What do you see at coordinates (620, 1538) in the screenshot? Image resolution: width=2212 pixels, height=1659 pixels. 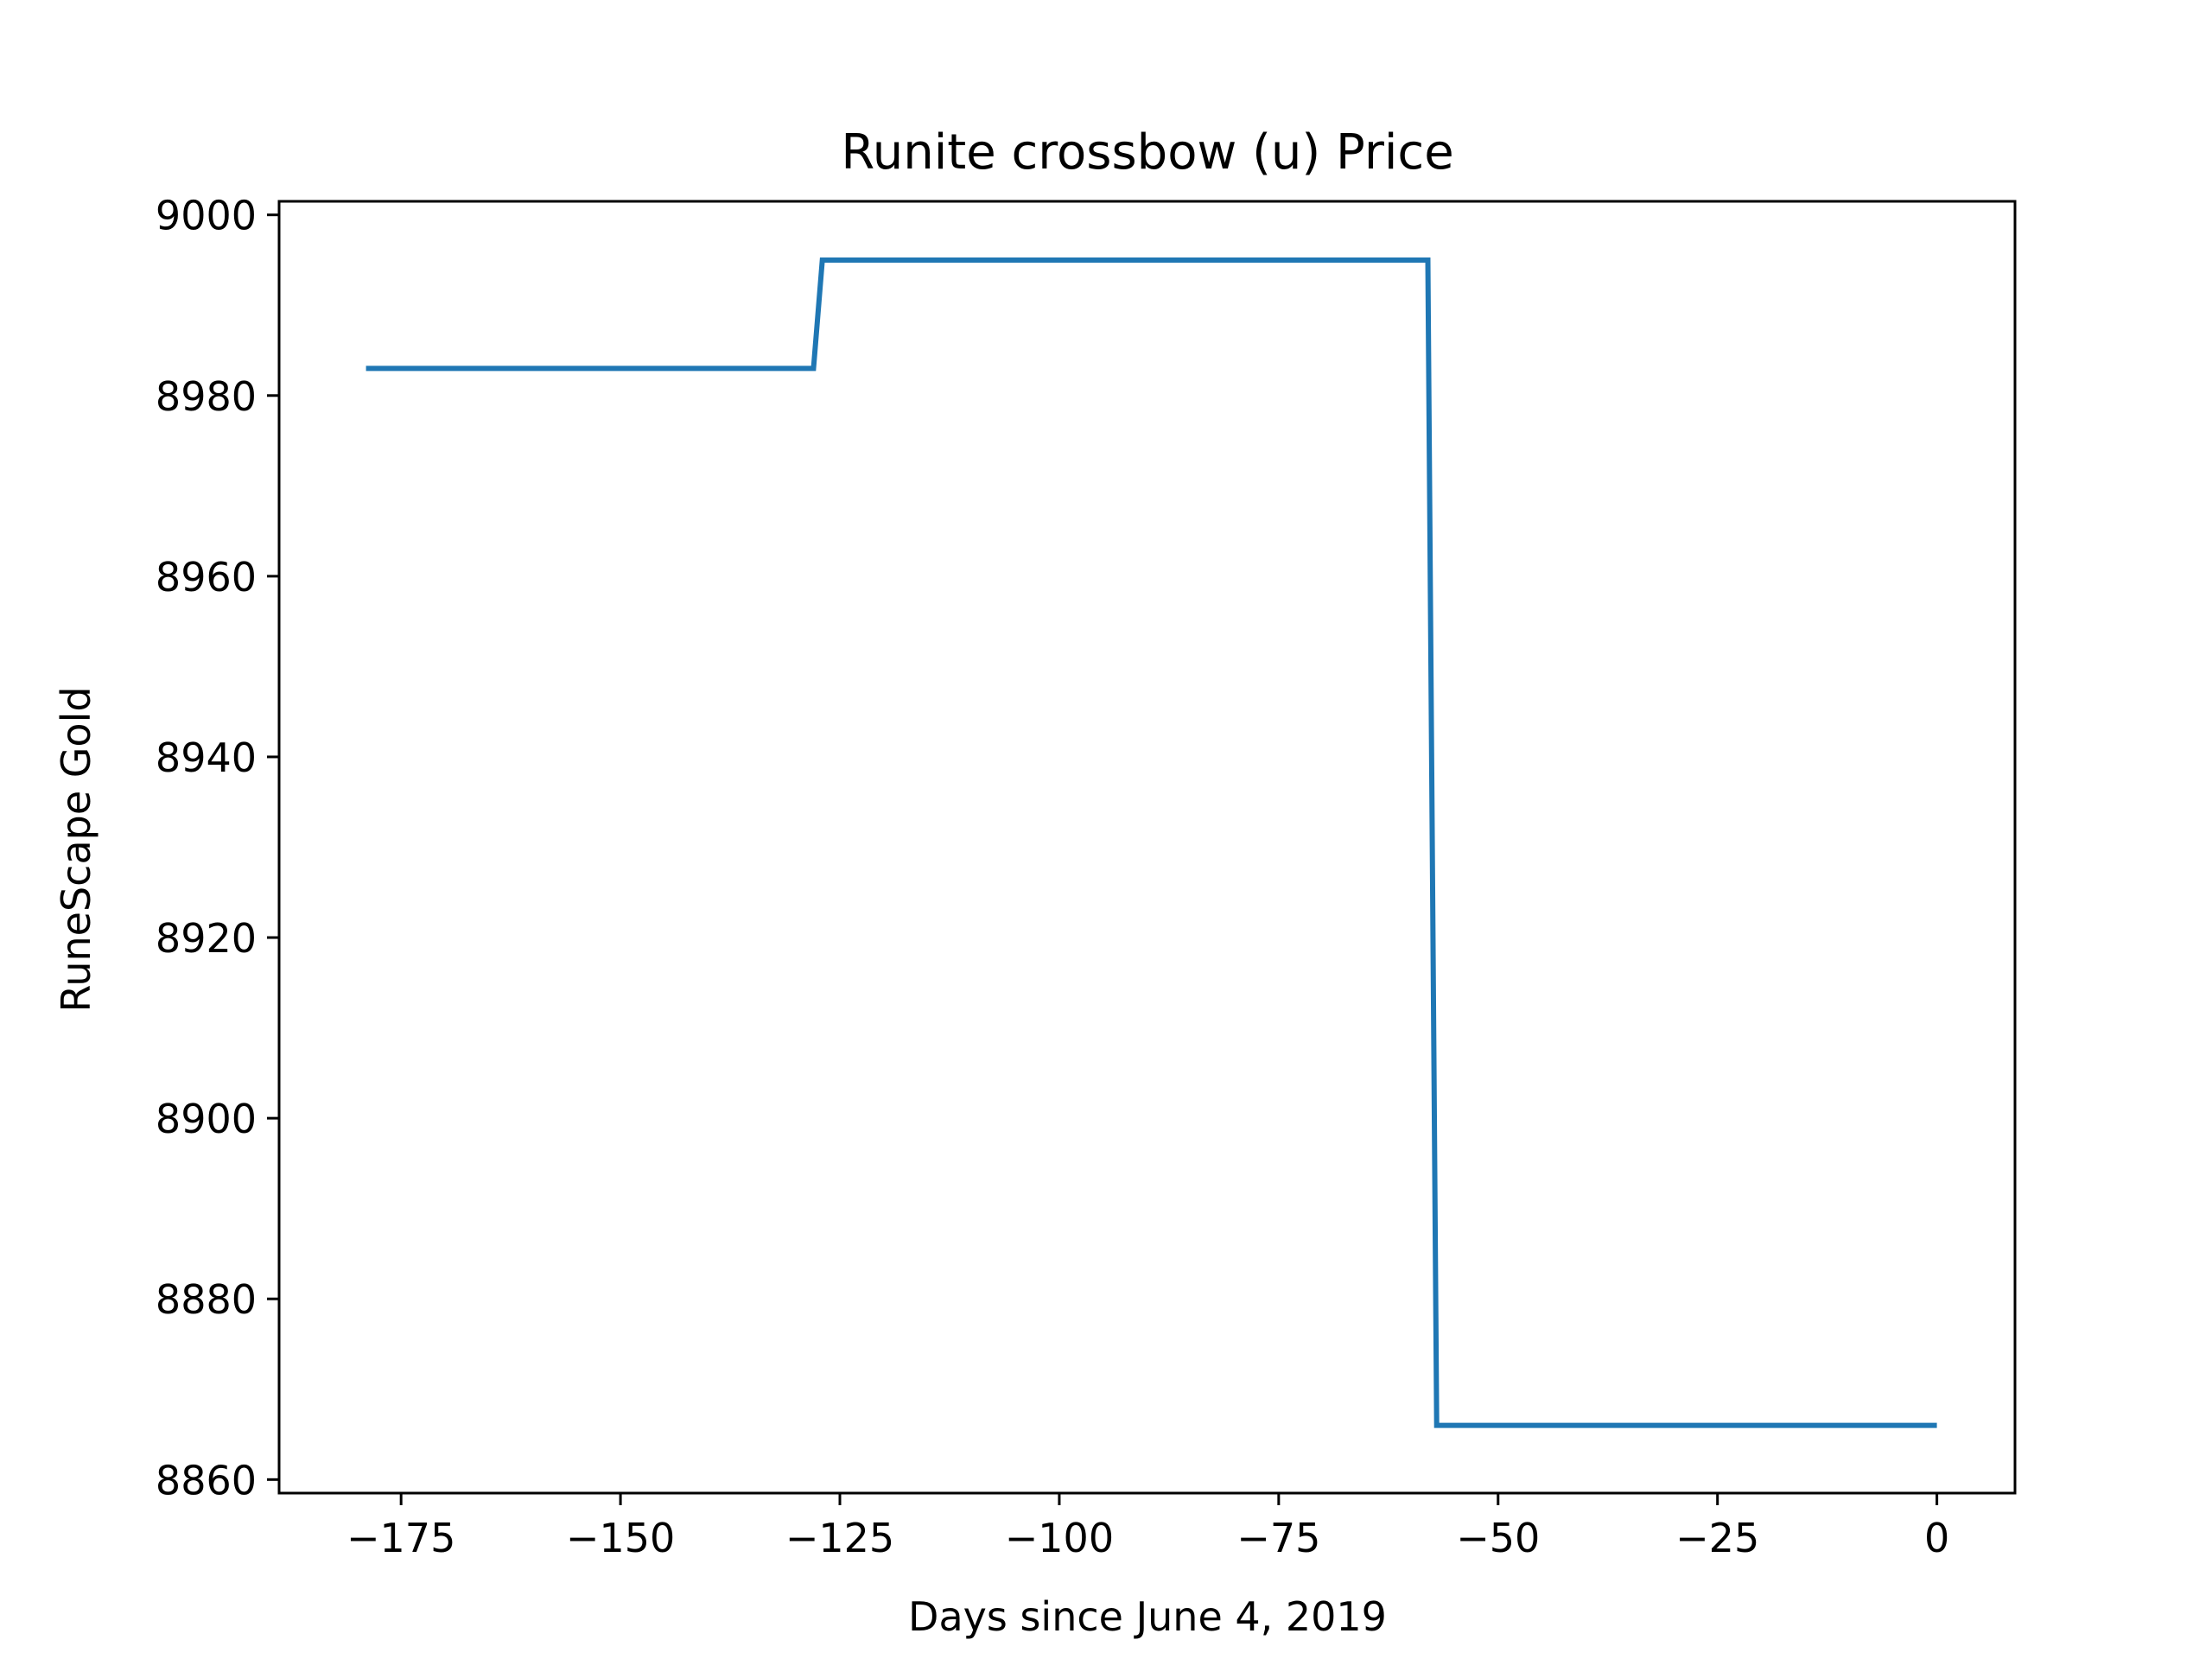 I see `x-tick-label: −150` at bounding box center [620, 1538].